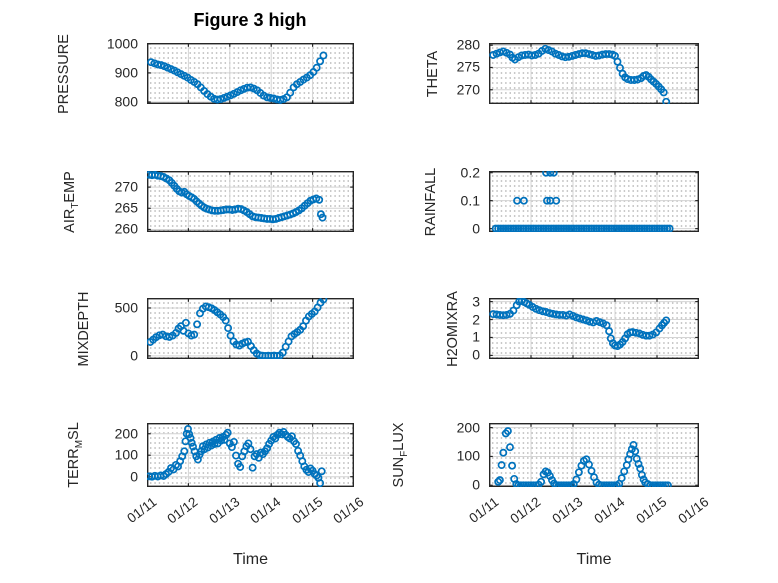 The height and width of the screenshot is (583, 778). I want to click on y-axis-label-part: AIR, so click(70, 220).